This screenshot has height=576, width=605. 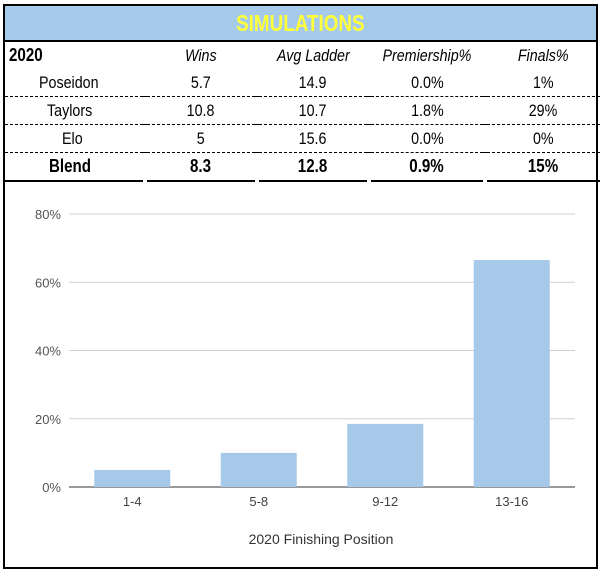 What do you see at coordinates (48, 214) in the screenshot?
I see `y-tick-label: 80%` at bounding box center [48, 214].